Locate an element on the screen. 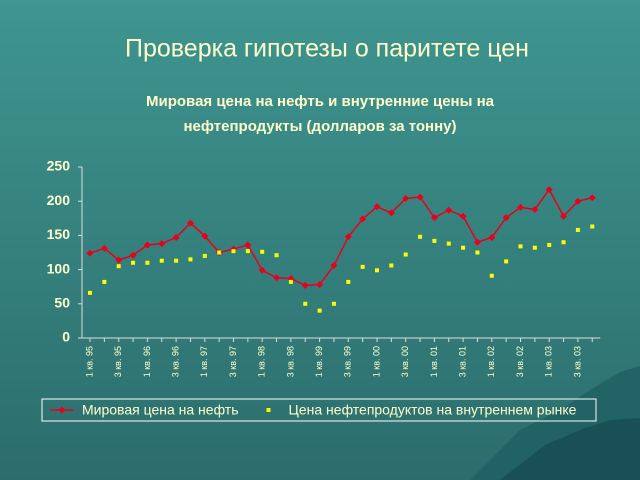  x-tick-label: 1 кв. 97 is located at coordinates (204, 361).